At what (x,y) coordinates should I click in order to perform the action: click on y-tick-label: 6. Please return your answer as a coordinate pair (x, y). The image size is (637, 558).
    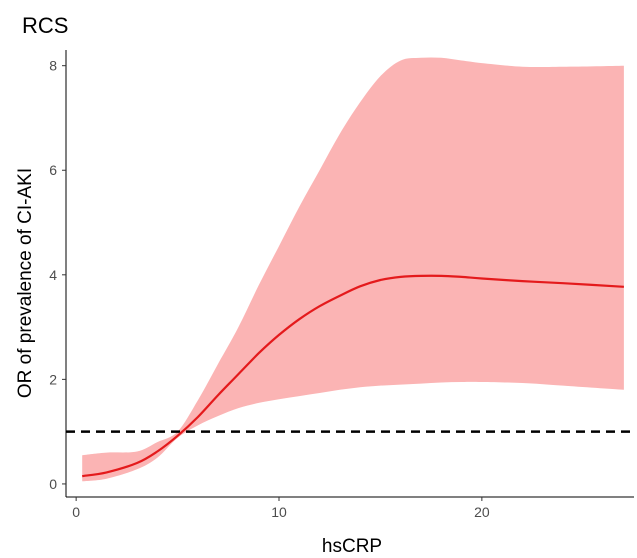
    Looking at the image, I should click on (53, 170).